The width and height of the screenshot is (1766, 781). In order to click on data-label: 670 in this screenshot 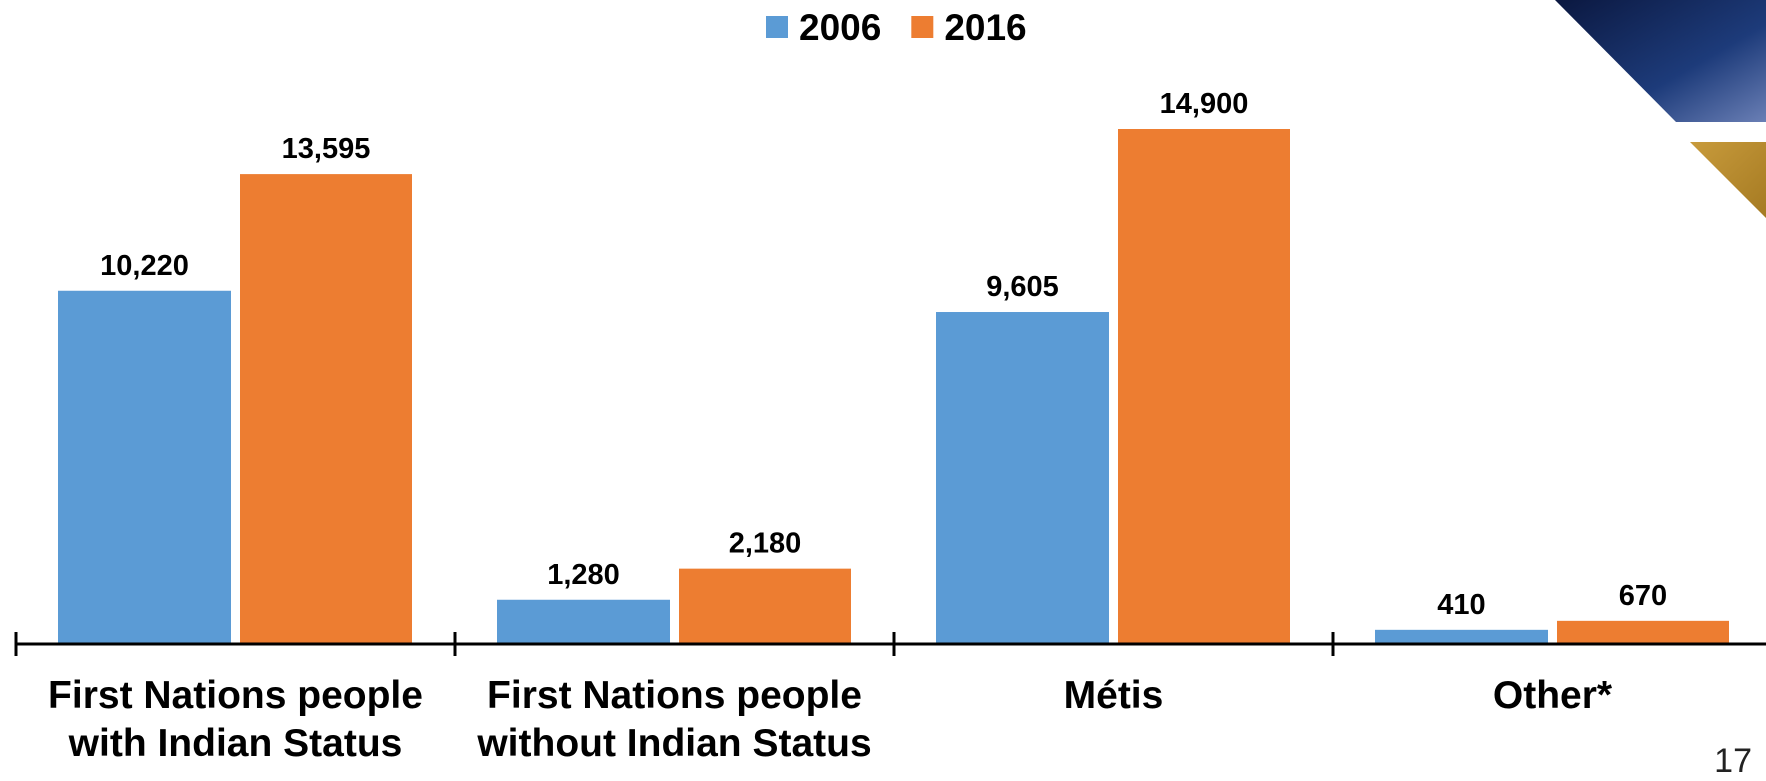, I will do `click(1643, 596)`.